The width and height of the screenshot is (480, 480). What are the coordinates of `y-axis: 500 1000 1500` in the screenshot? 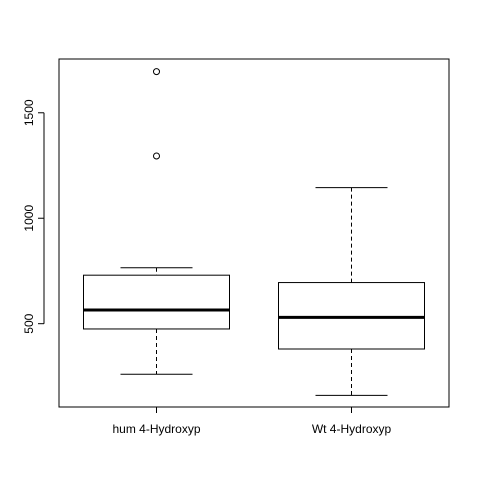 It's located at (33, 216).